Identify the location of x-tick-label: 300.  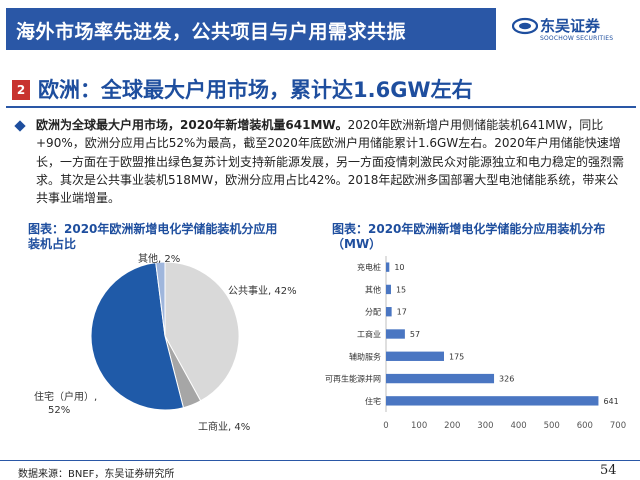
(485, 426).